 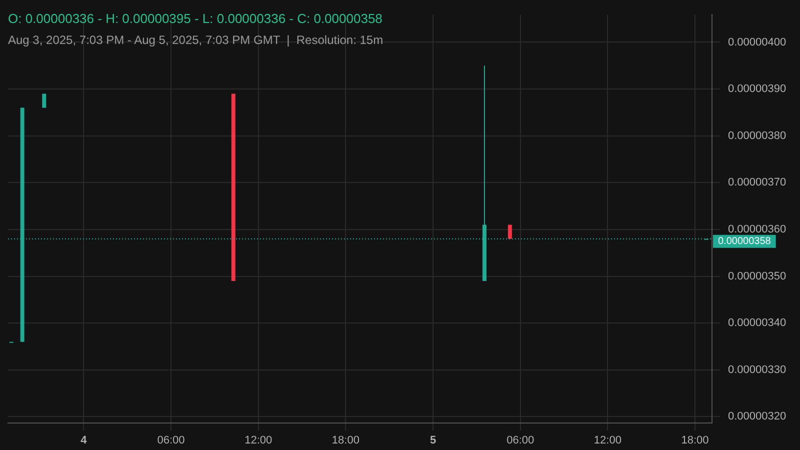 What do you see at coordinates (757, 136) in the screenshot?
I see `y-tick-label: 0.00000380` at bounding box center [757, 136].